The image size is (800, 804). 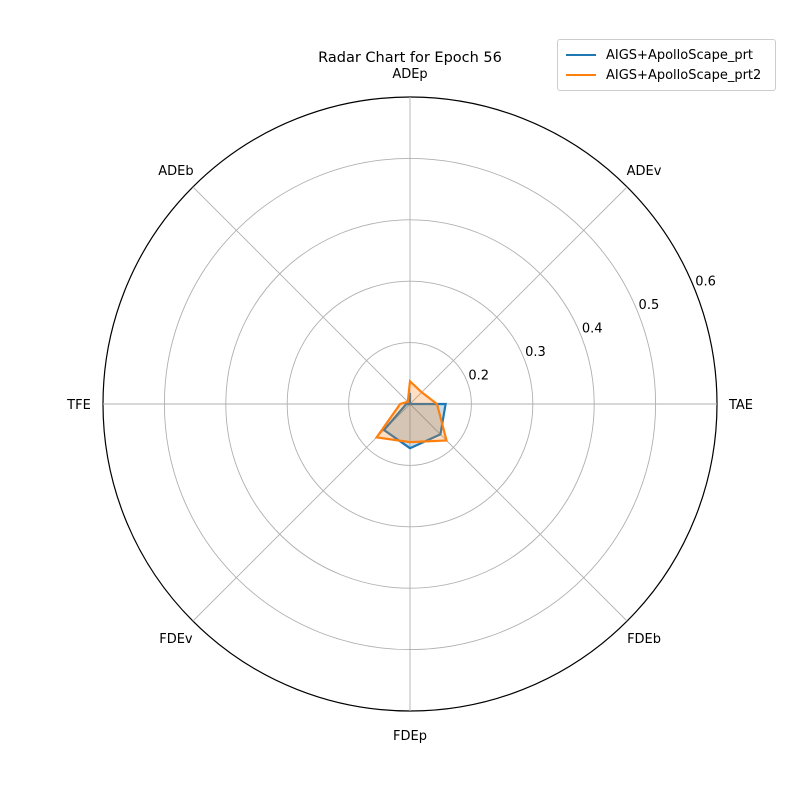 What do you see at coordinates (175, 171) in the screenshot?
I see `axis-label: ADEb` at bounding box center [175, 171].